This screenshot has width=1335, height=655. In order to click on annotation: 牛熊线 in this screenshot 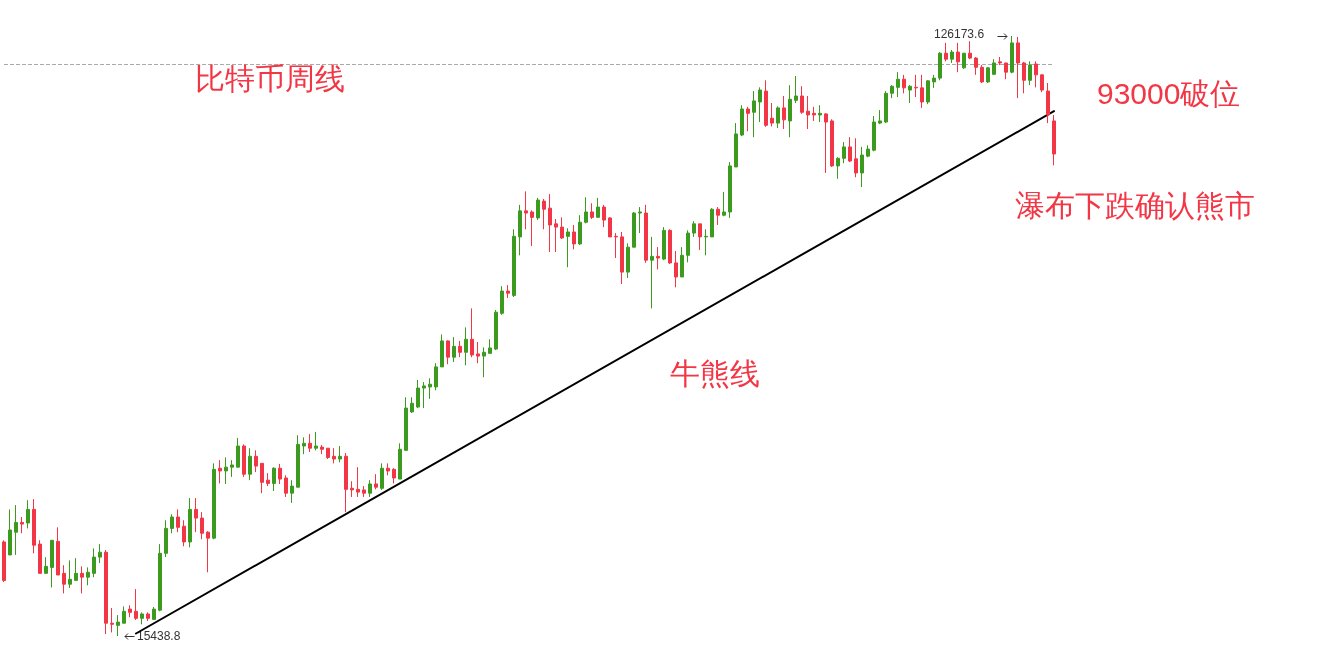, I will do `click(715, 373)`.